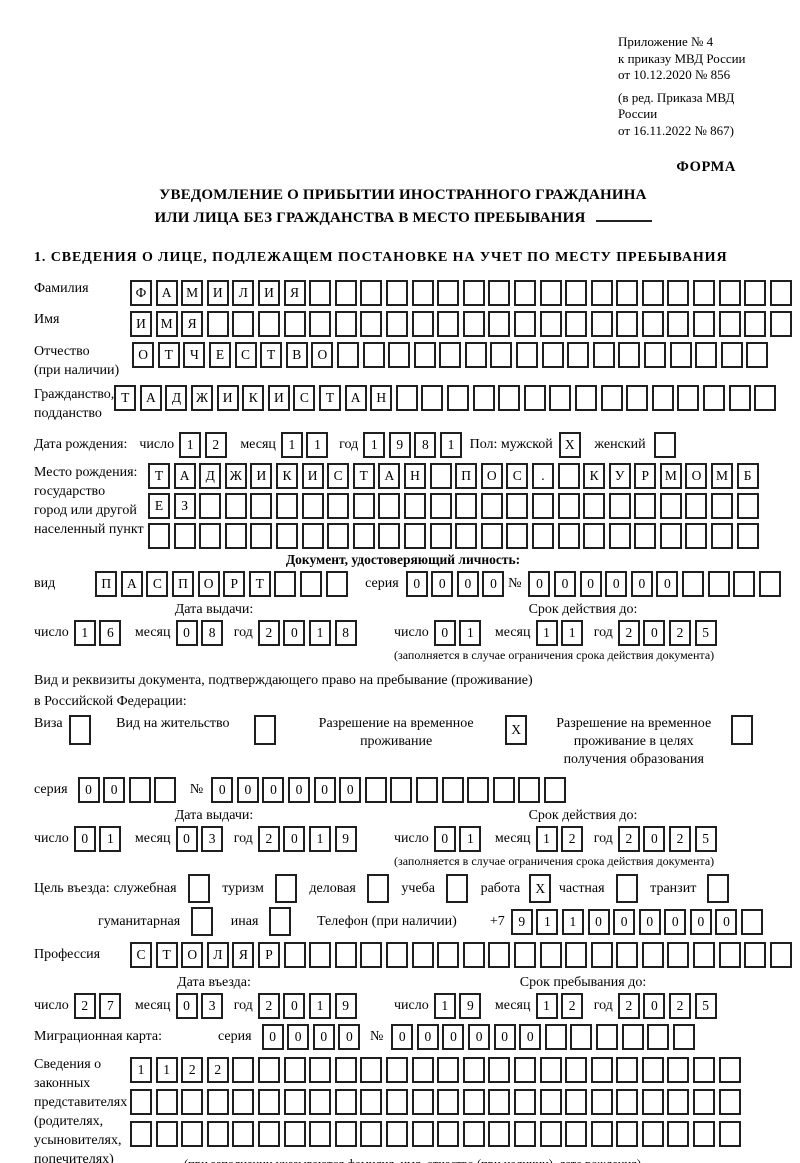 This screenshot has height=1163, width=800. Describe the element at coordinates (219, 355) in the screenshot. I see `char-cell: Е` at that location.